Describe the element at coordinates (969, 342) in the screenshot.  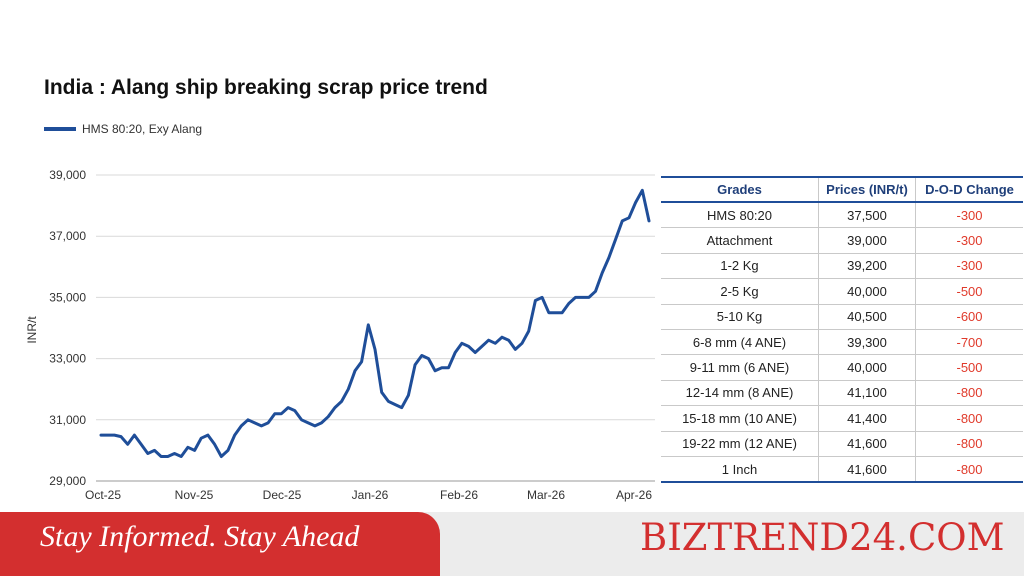
I see `change-cell: -700` at that location.